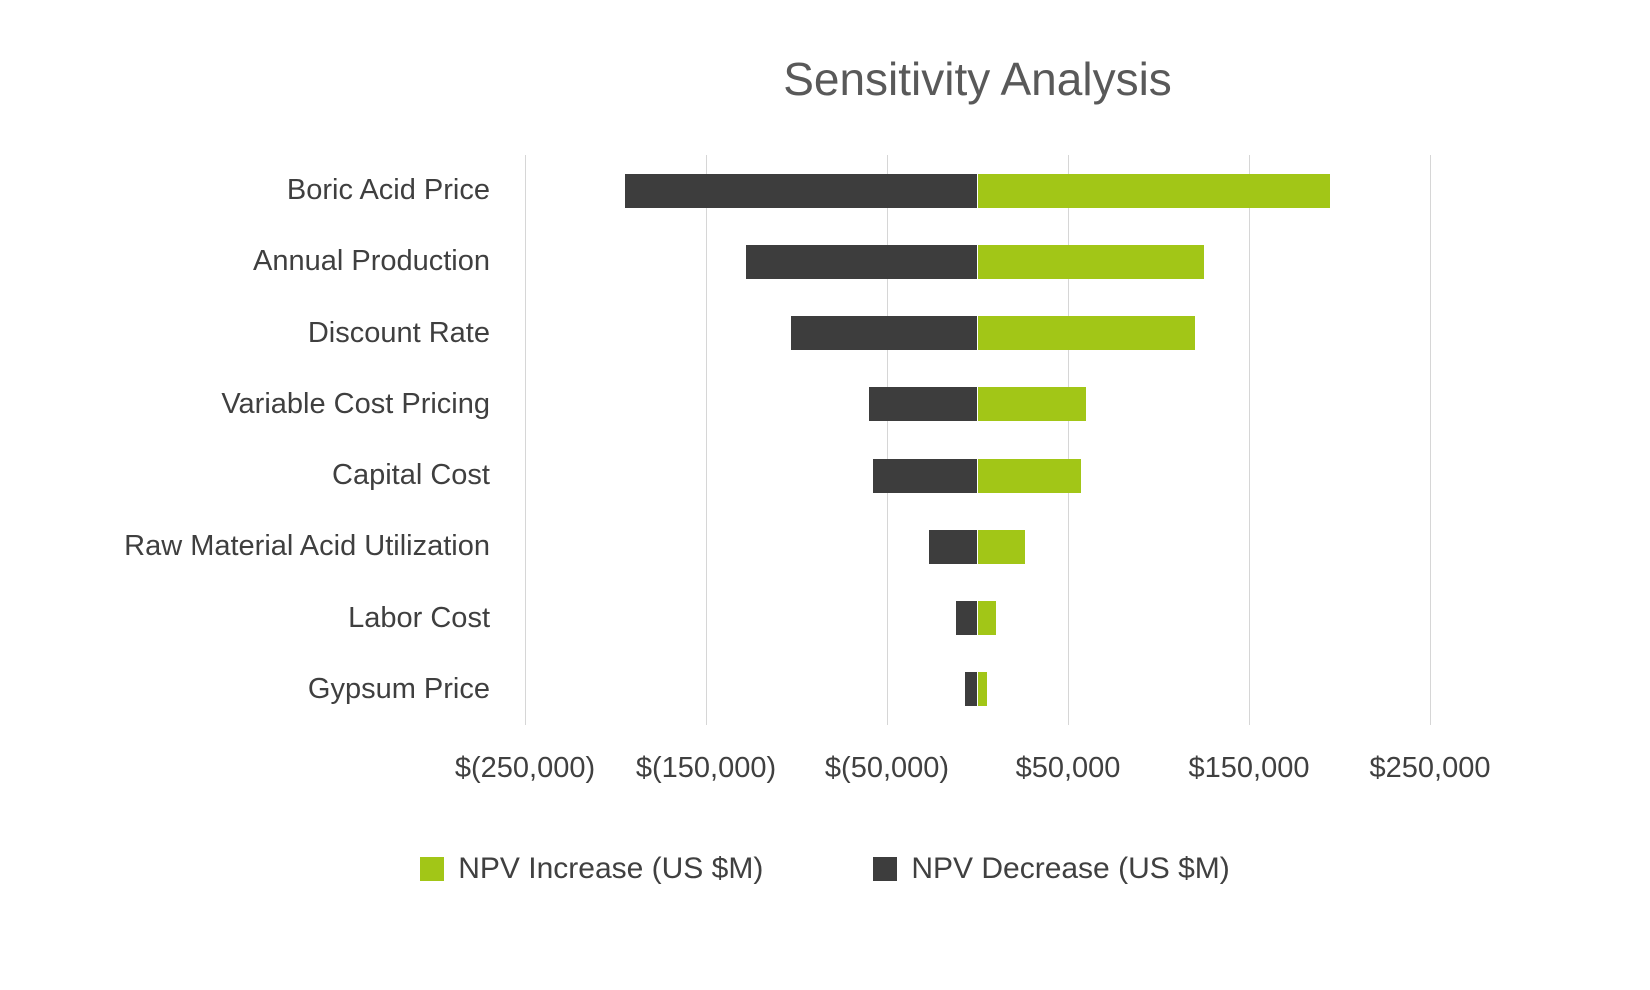 This screenshot has width=1650, height=990. I want to click on x-tick-label: $(250,000), so click(525, 768).